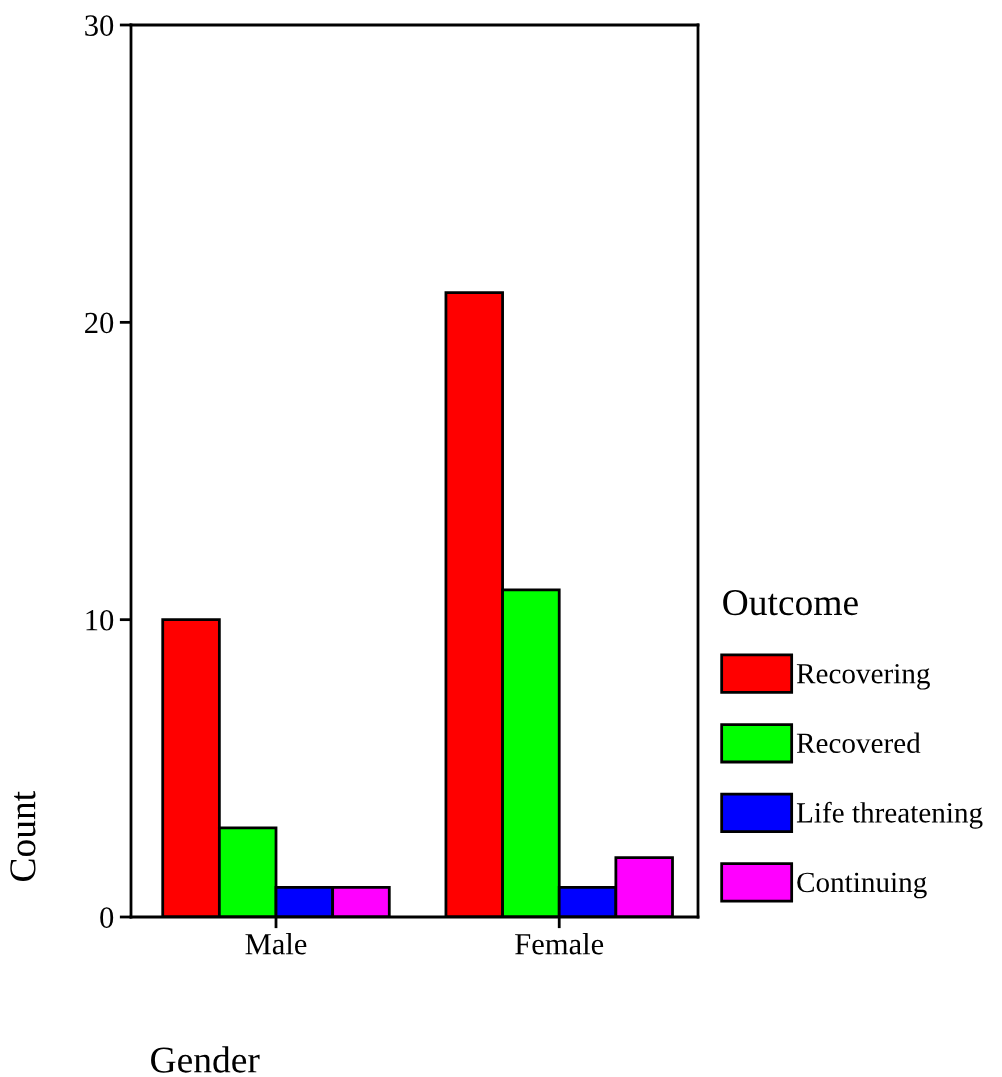 The height and width of the screenshot is (1077, 1002). Describe the element at coordinates (858, 743) in the screenshot. I see `legend-label: Recovered` at that location.